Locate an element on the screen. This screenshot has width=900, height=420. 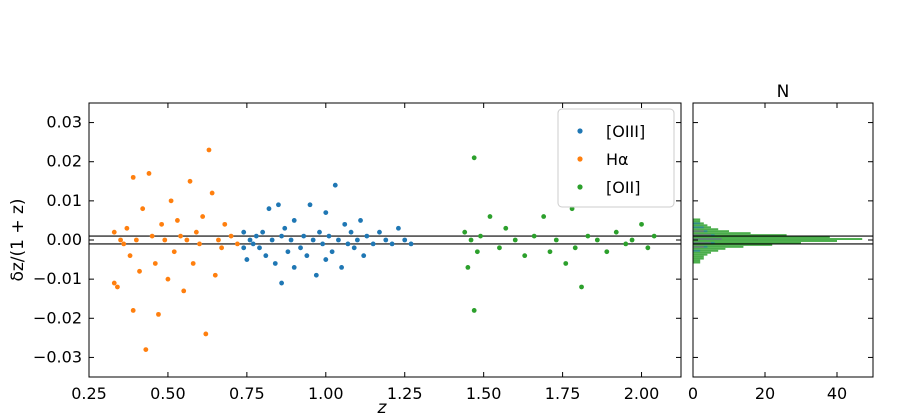
y-tick-label-3: 0.00 is located at coordinates (64, 239).